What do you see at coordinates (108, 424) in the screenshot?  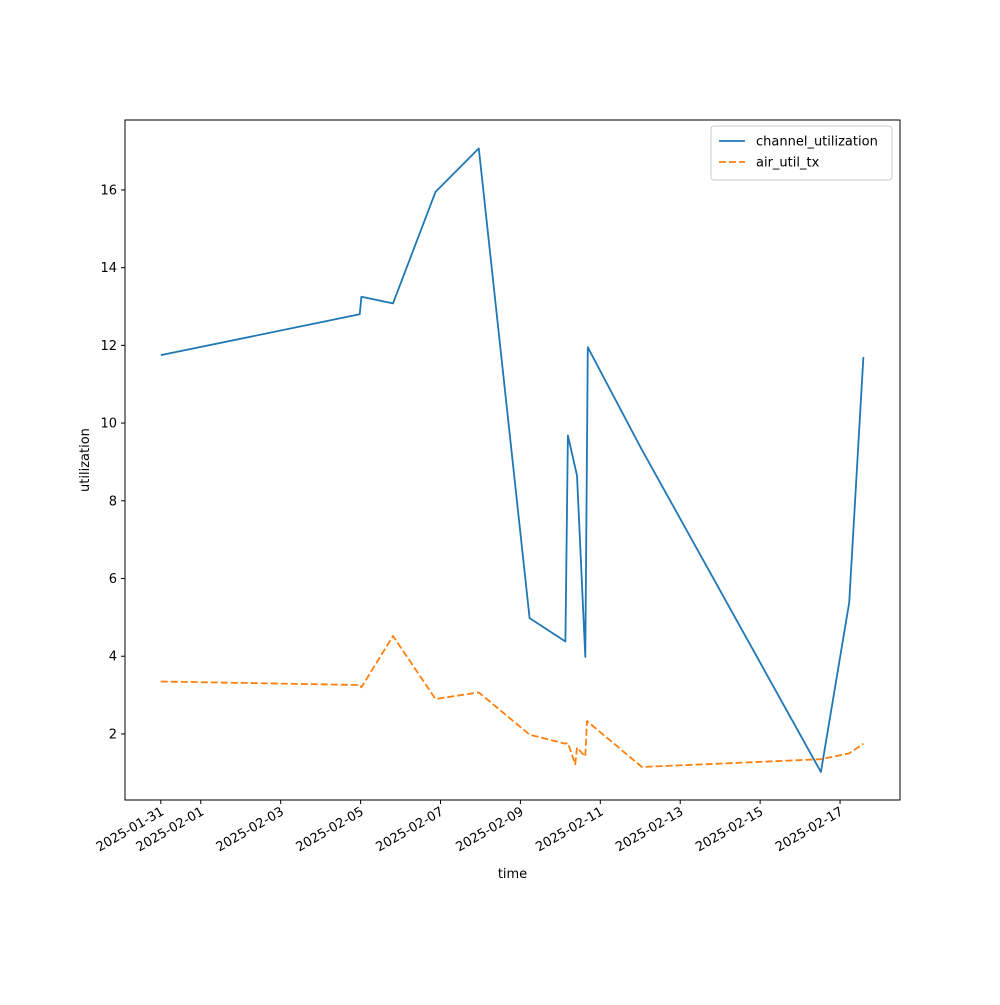 I see `y-tick-label: 10` at bounding box center [108, 424].